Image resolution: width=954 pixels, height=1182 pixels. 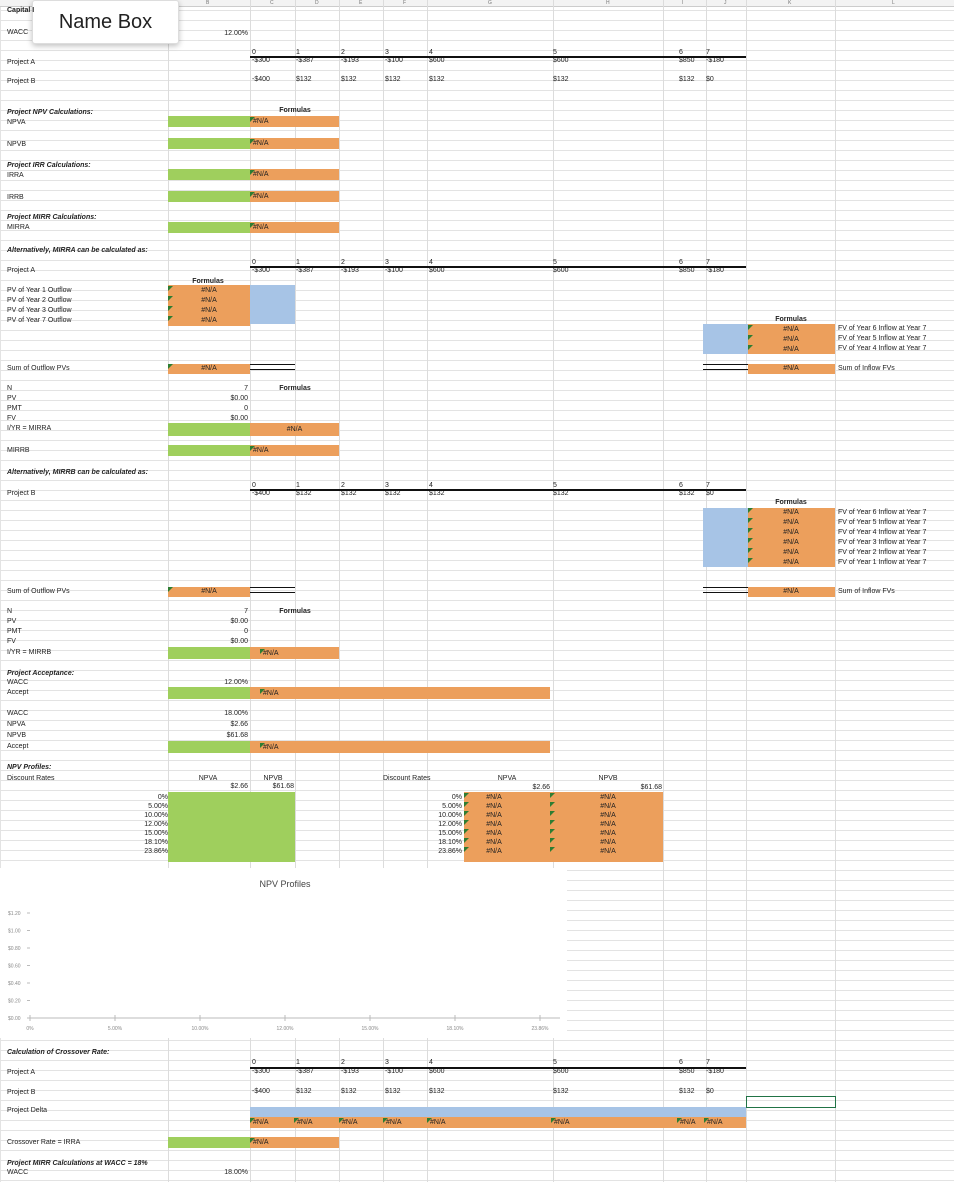 What do you see at coordinates (158, 806) in the screenshot?
I see `rate-cell: 5.00%` at bounding box center [158, 806].